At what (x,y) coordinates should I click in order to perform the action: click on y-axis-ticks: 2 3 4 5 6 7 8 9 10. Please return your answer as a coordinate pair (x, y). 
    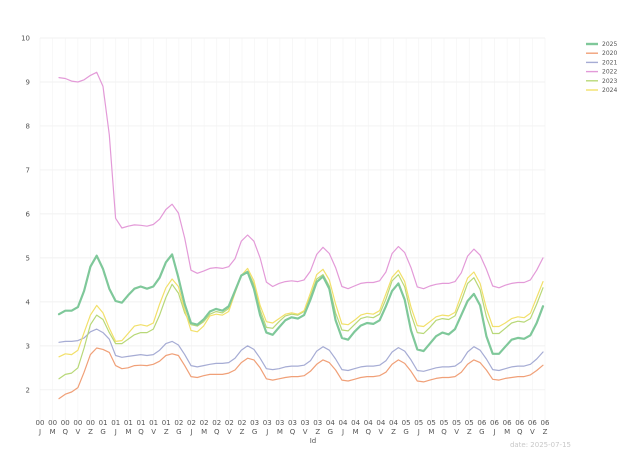
    Looking at the image, I should click on (25, 215).